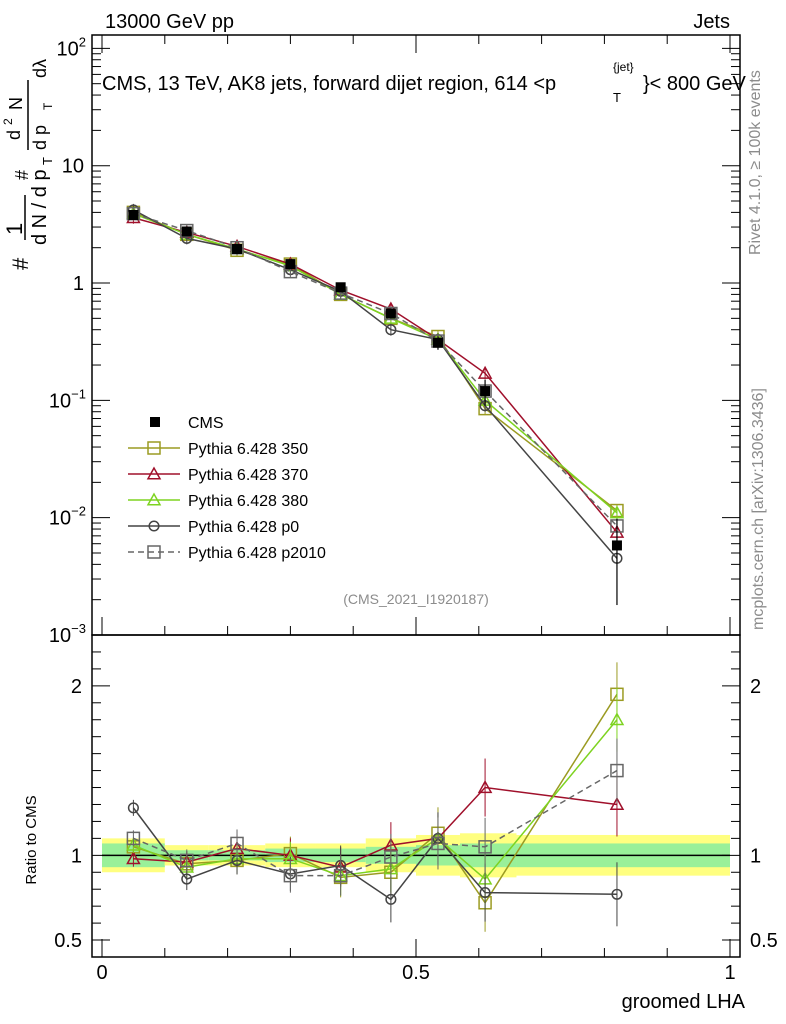 The width and height of the screenshot is (786, 1024). I want to click on legend-item-Pythia-6428-380: Pythia 6.428 380, so click(218, 501).